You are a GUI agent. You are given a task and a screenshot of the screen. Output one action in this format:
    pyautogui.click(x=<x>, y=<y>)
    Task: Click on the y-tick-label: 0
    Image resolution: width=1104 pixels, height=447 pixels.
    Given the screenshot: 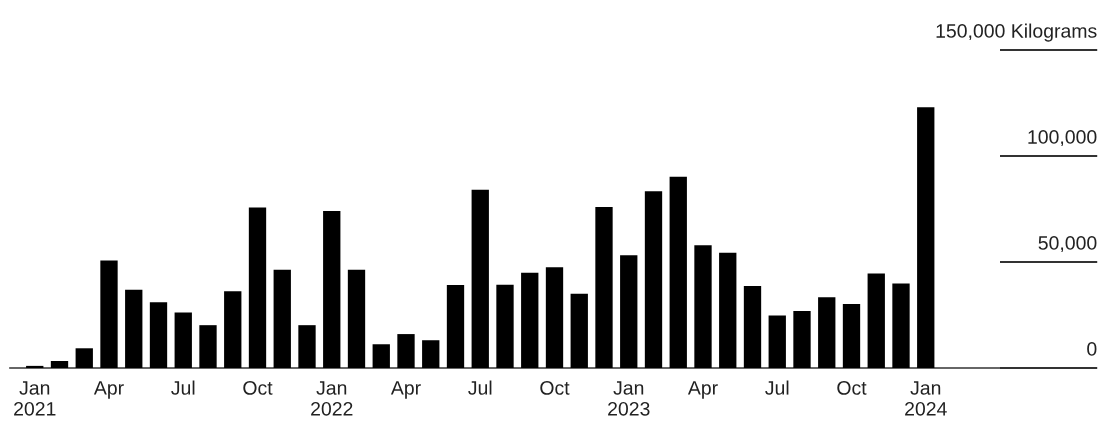 What is the action you would take?
    pyautogui.click(x=1092, y=349)
    